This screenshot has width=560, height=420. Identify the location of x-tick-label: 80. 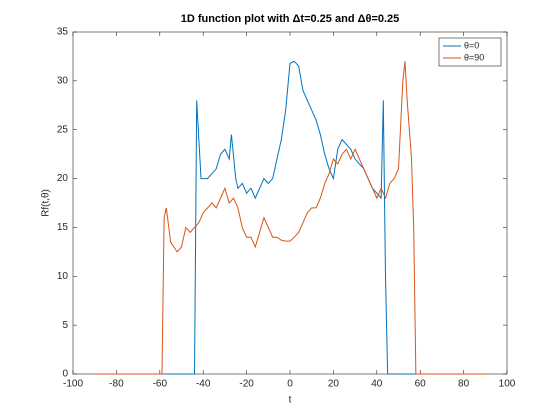
(464, 384).